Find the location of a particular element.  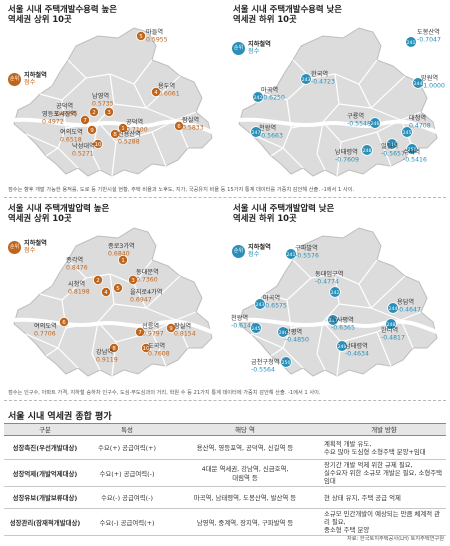

score-label: 0.4972 is located at coordinates (53, 121).